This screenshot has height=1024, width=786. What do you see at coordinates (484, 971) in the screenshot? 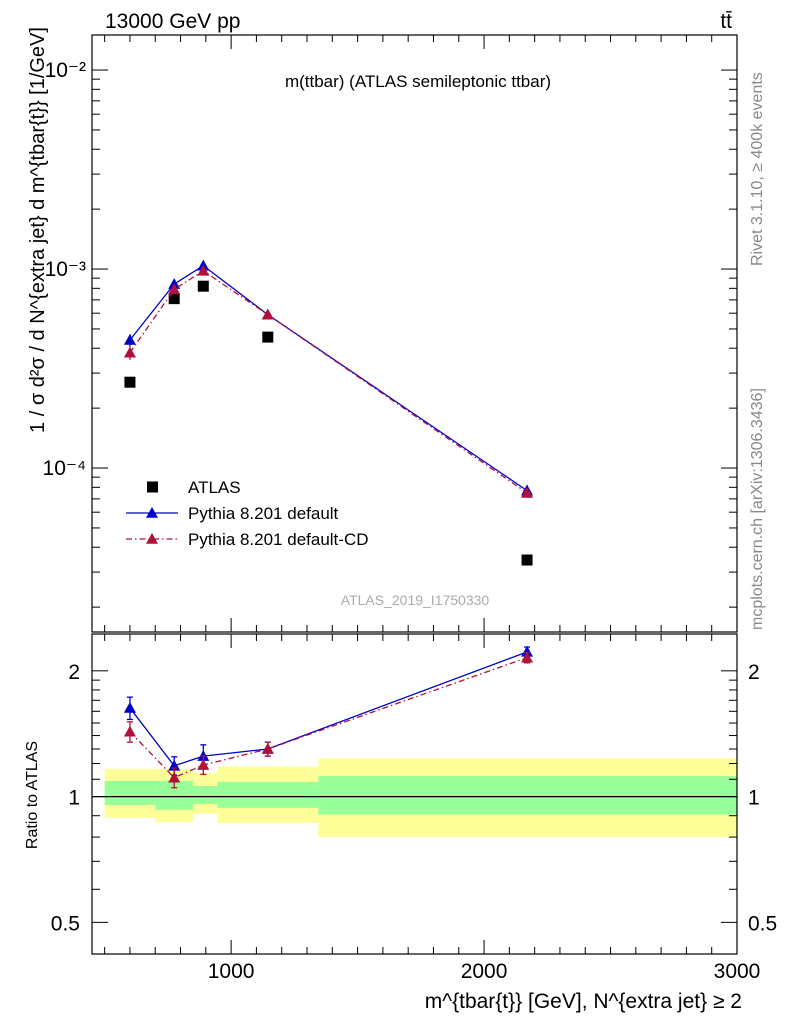
I see `x-tick-label: 2000` at bounding box center [484, 971].